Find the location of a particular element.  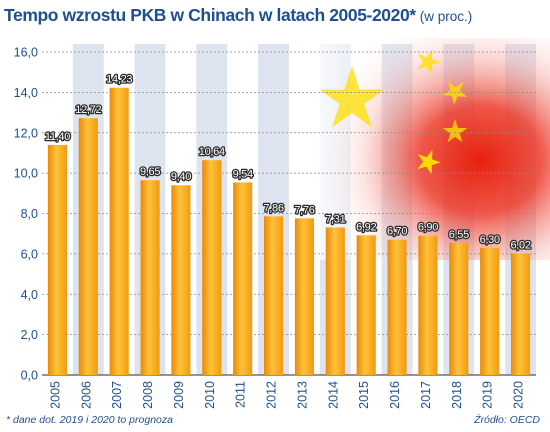

value-label: 6,70 is located at coordinates (397, 232).